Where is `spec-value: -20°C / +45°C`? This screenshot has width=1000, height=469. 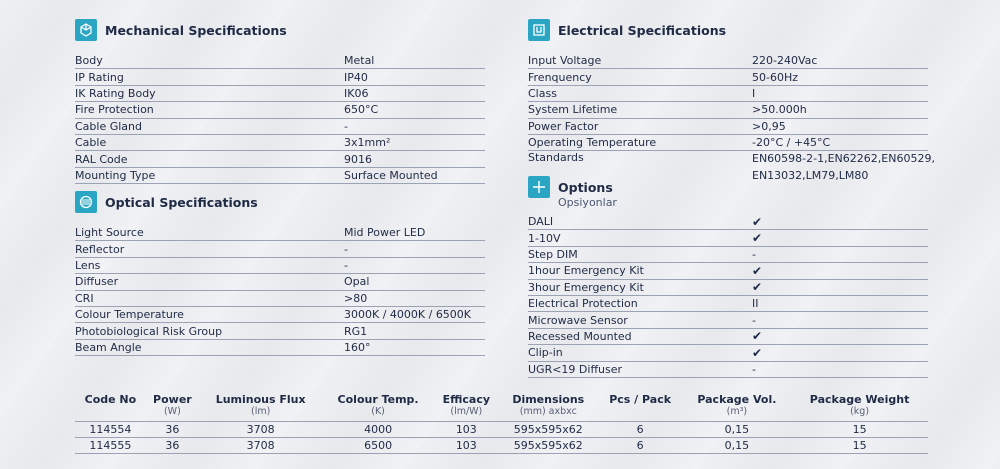 spec-value: -20°C / +45°C is located at coordinates (791, 143).